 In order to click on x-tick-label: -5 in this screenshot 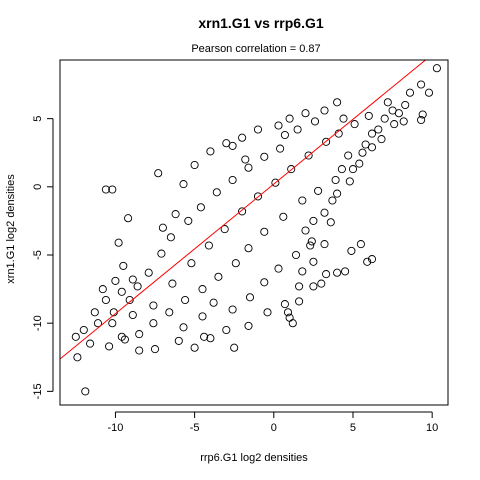, I will do `click(195, 428)`.